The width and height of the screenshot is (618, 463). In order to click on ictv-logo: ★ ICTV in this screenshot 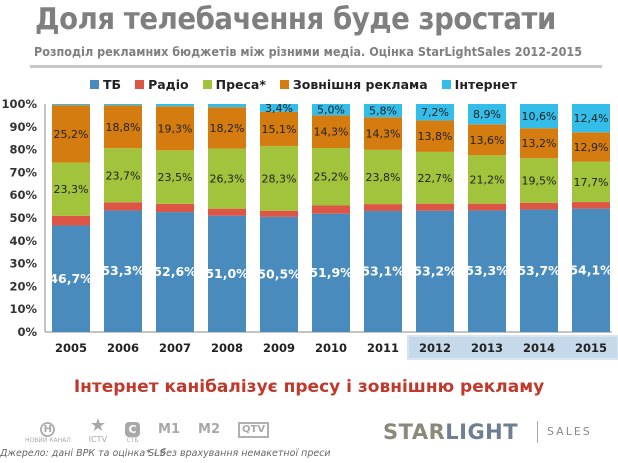, I will do `click(98, 430)`.